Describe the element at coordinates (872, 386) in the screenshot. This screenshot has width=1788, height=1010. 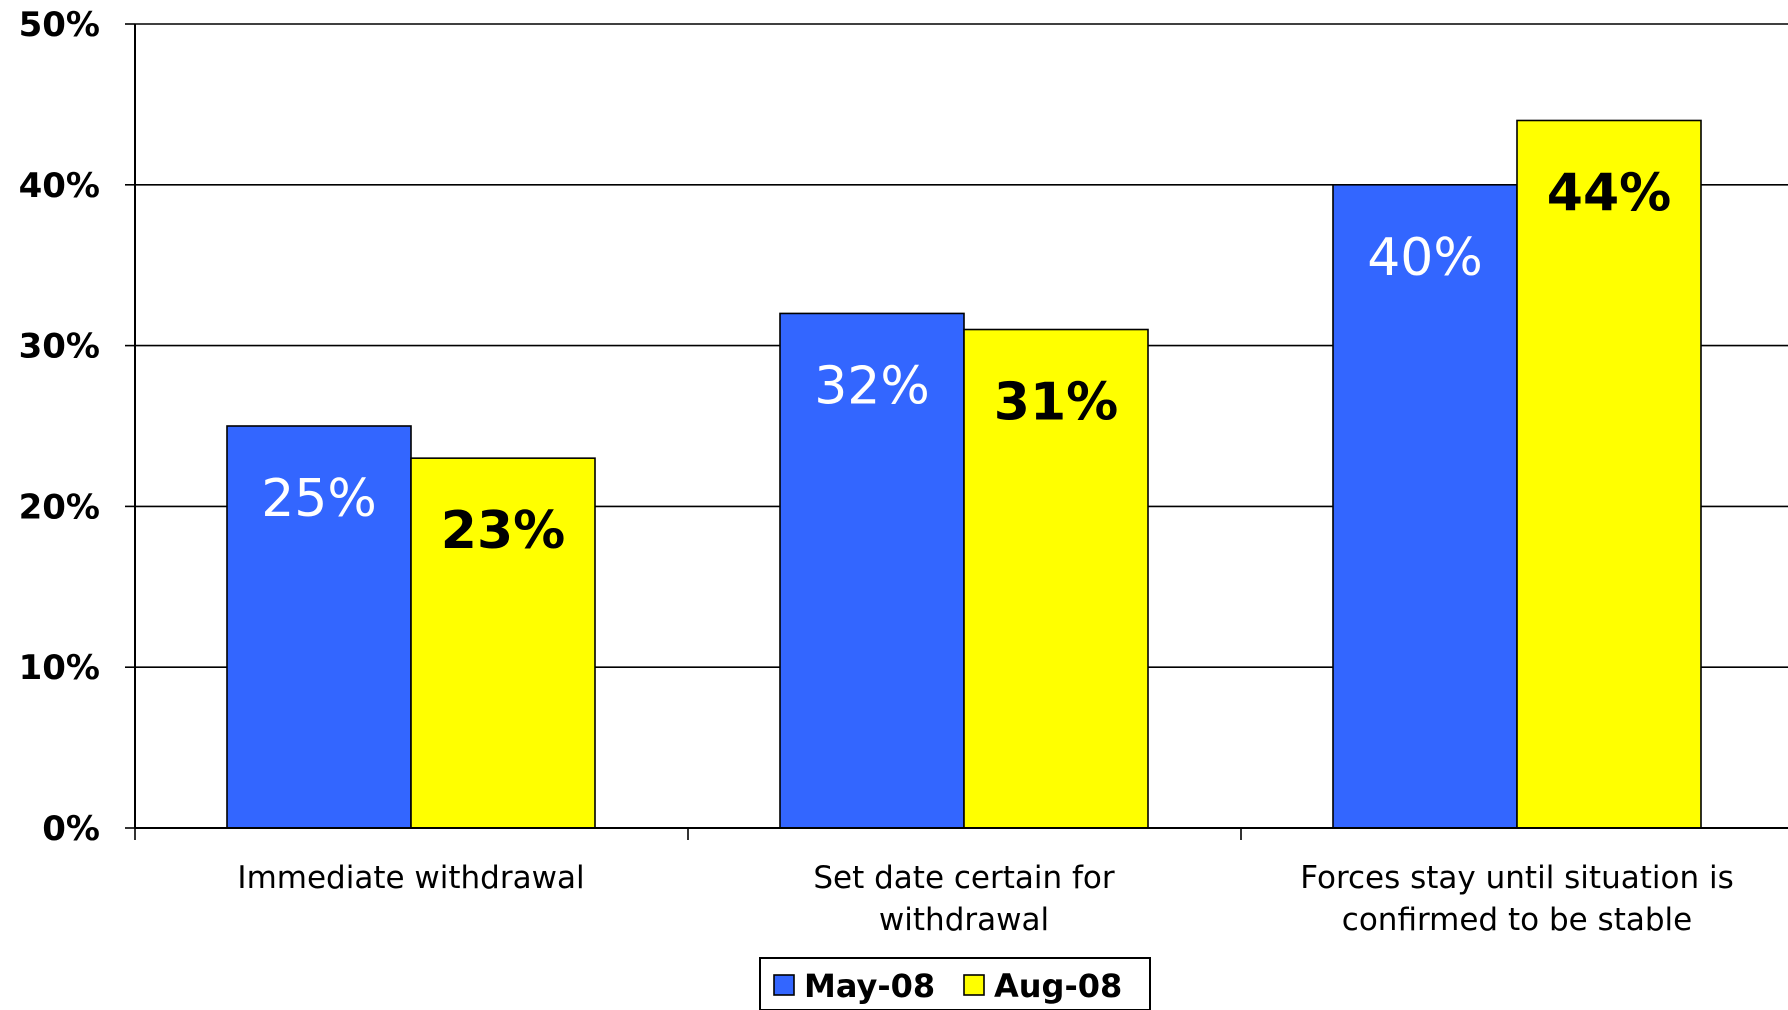
I see `data-label: 32%` at that location.